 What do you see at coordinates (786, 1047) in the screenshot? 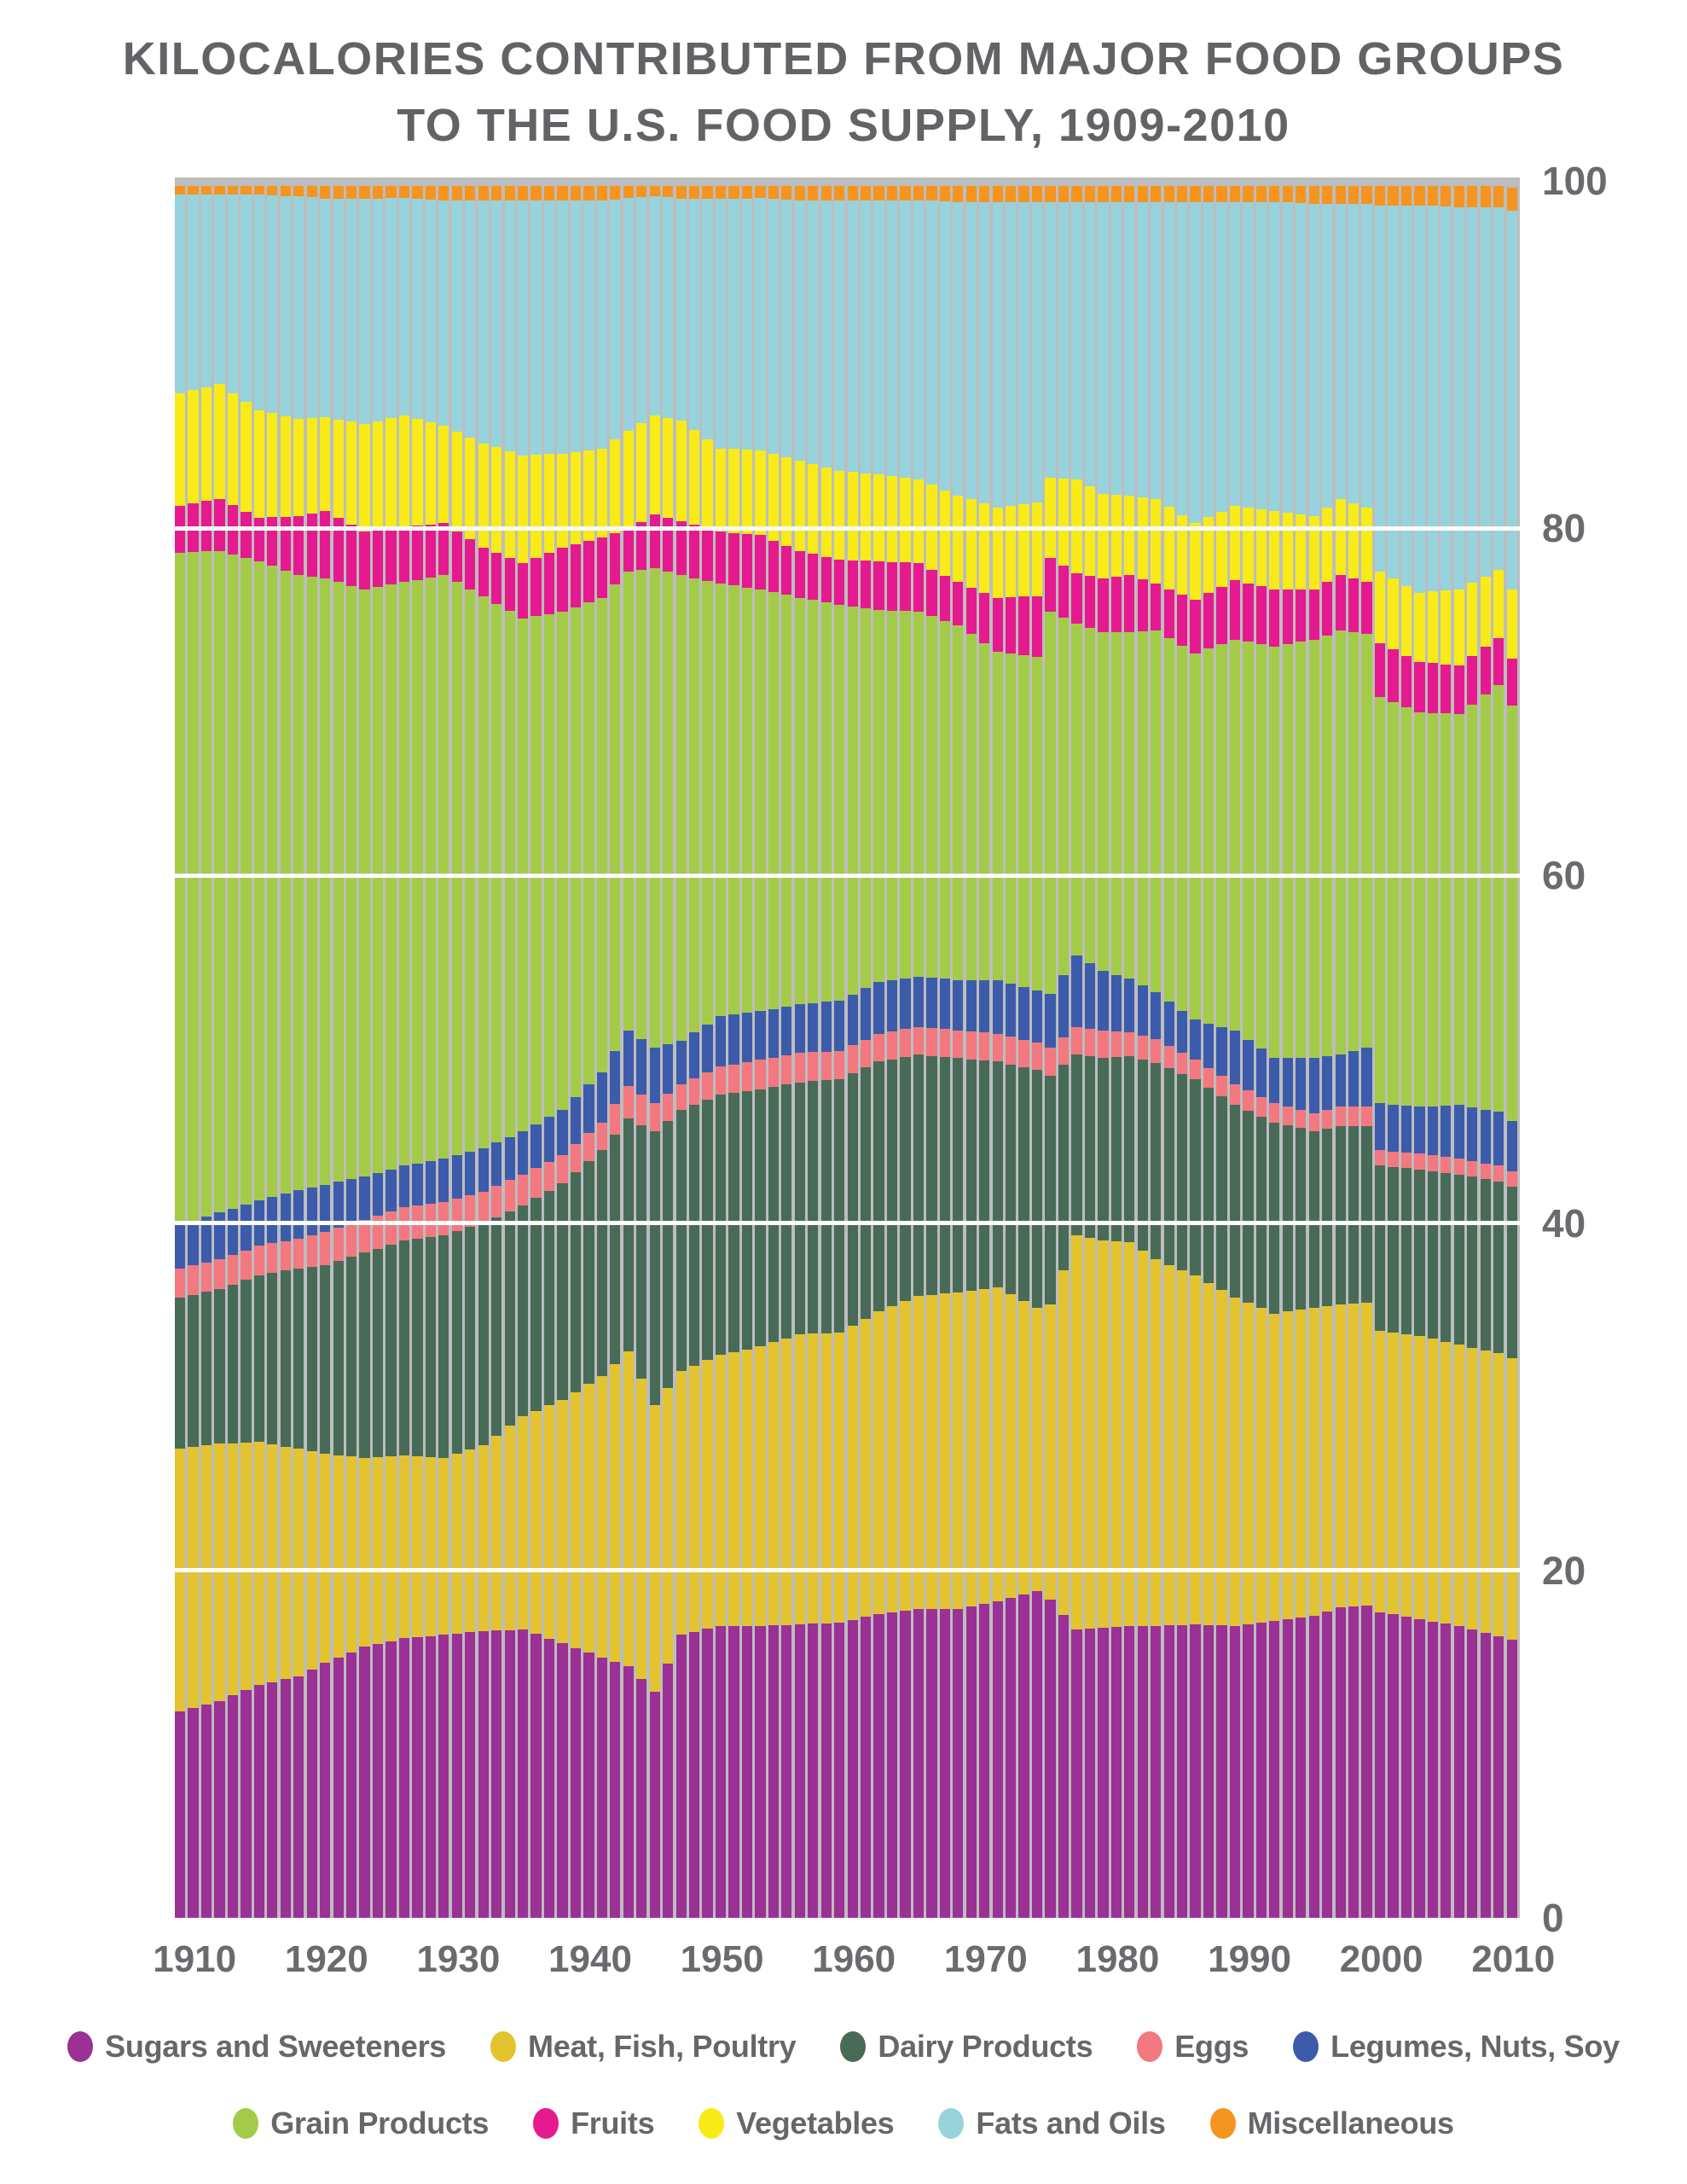
I see `bar-1955` at bounding box center [786, 1047].